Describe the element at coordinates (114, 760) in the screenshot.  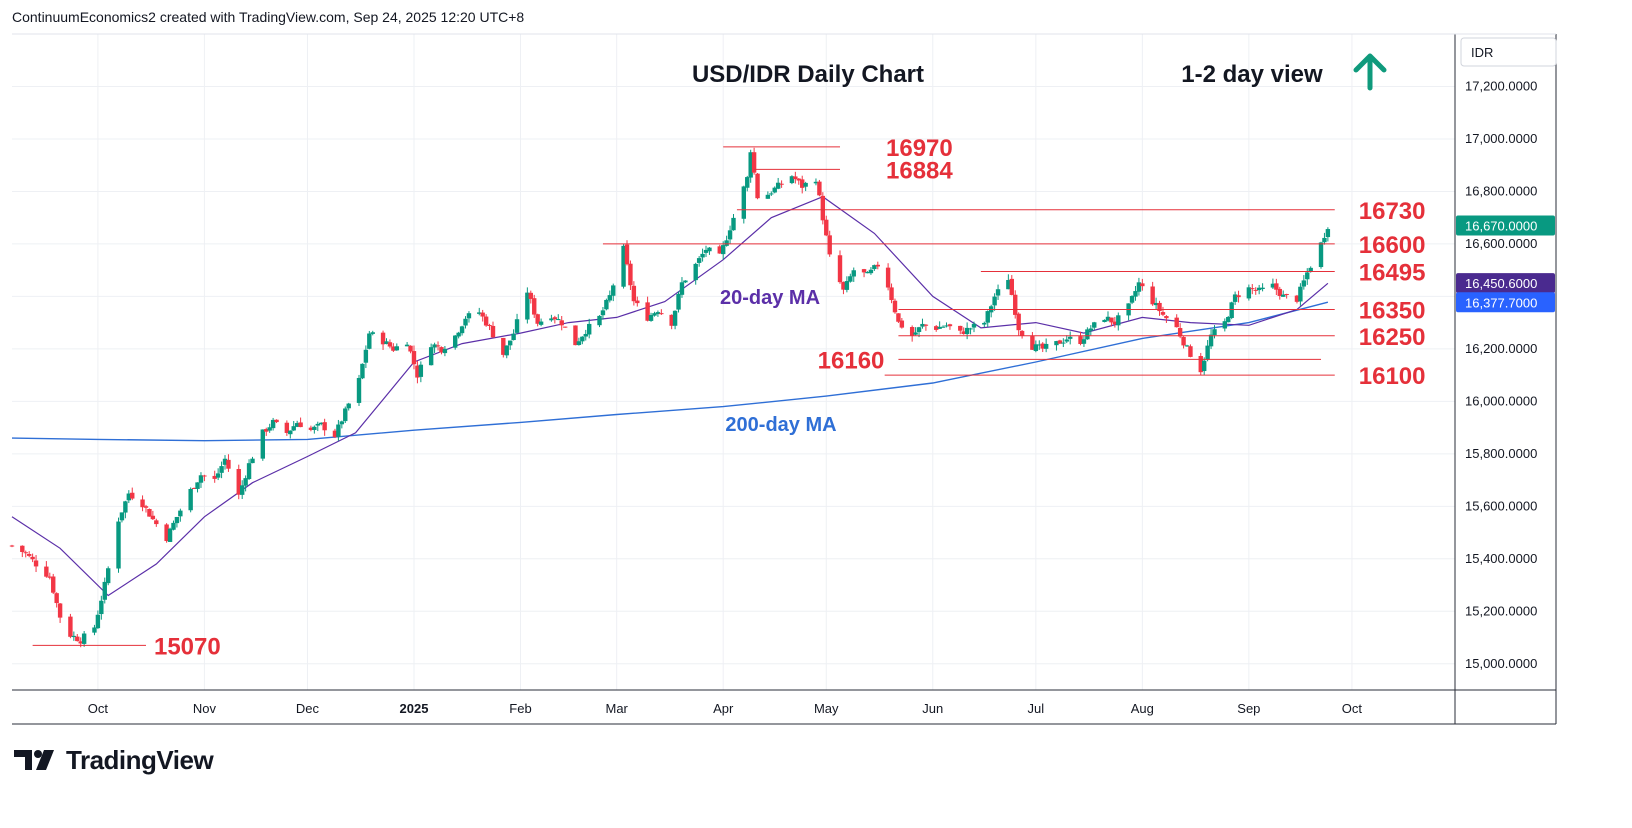
I see `tradingview-logo: TradingView` at that location.